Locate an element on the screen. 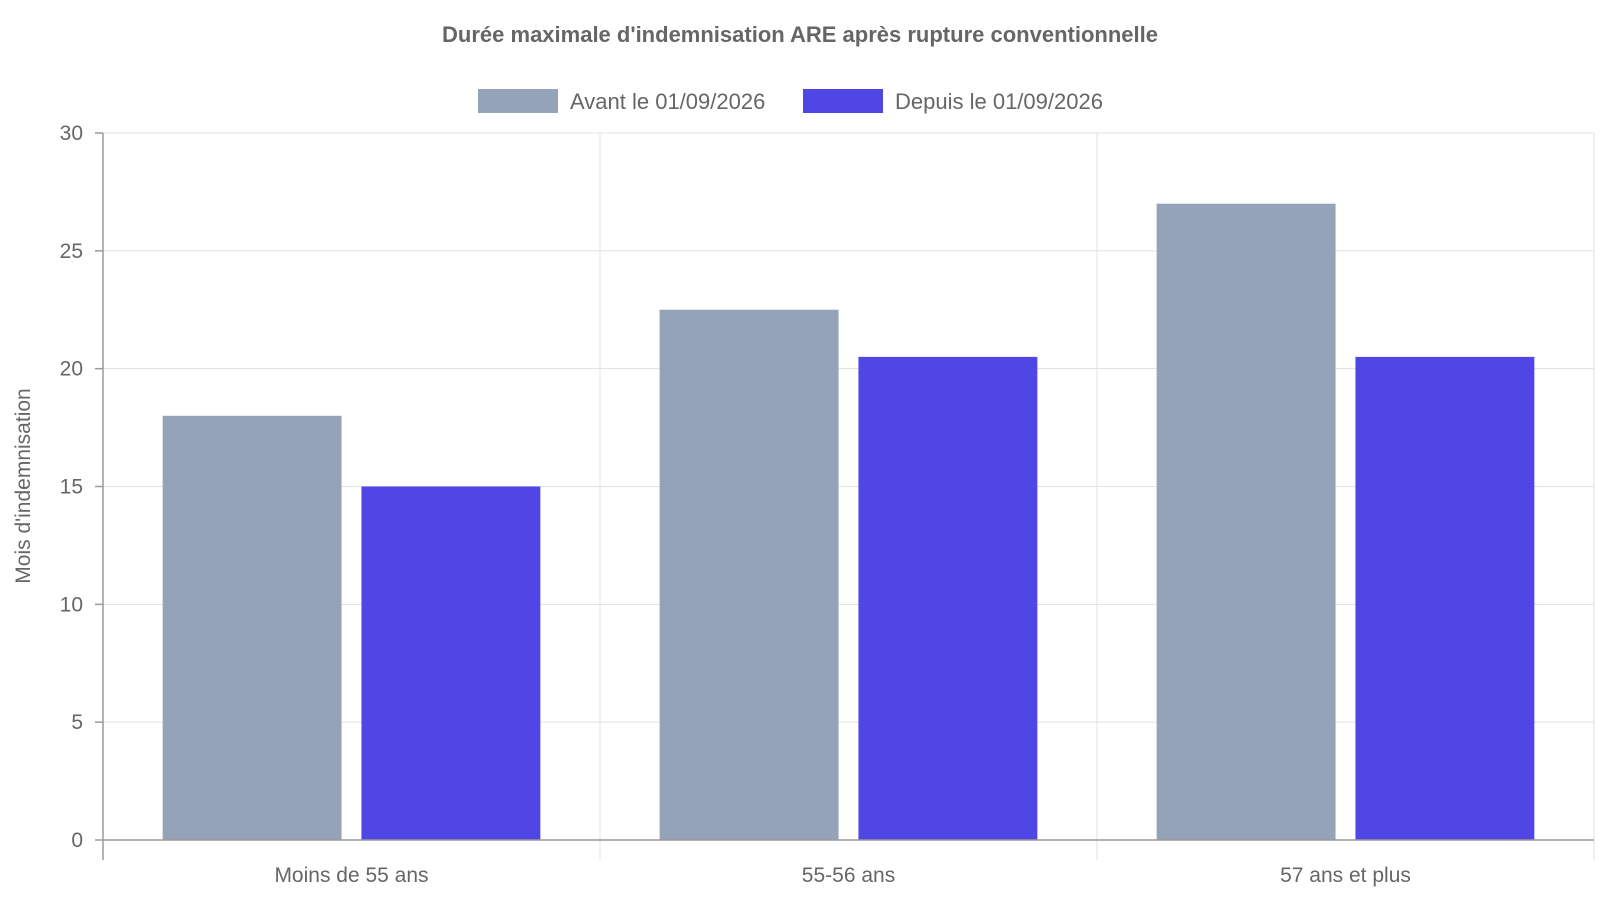 This screenshot has height=900, width=1600. legend-swatch-avant is located at coordinates (518, 101).